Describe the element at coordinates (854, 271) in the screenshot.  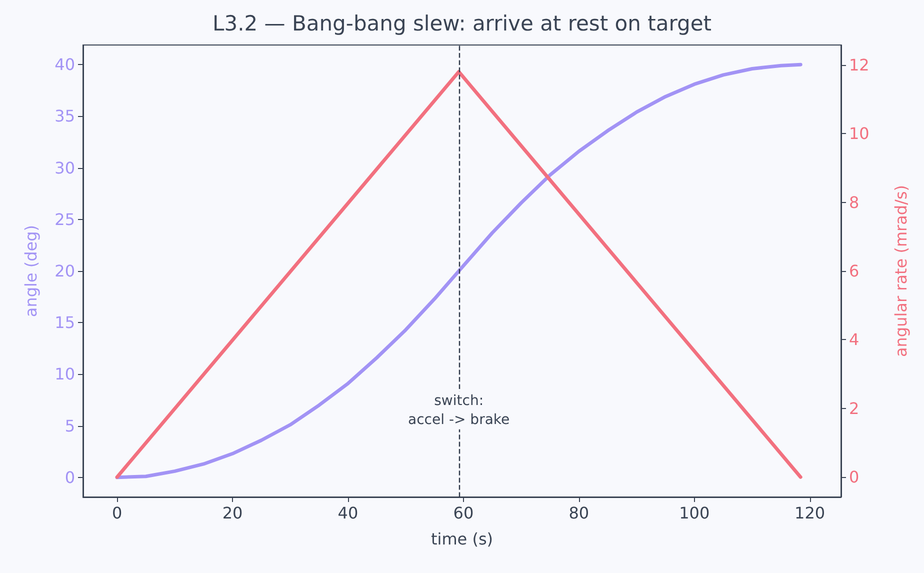
I see `y2-tick-label: 6` at that location.